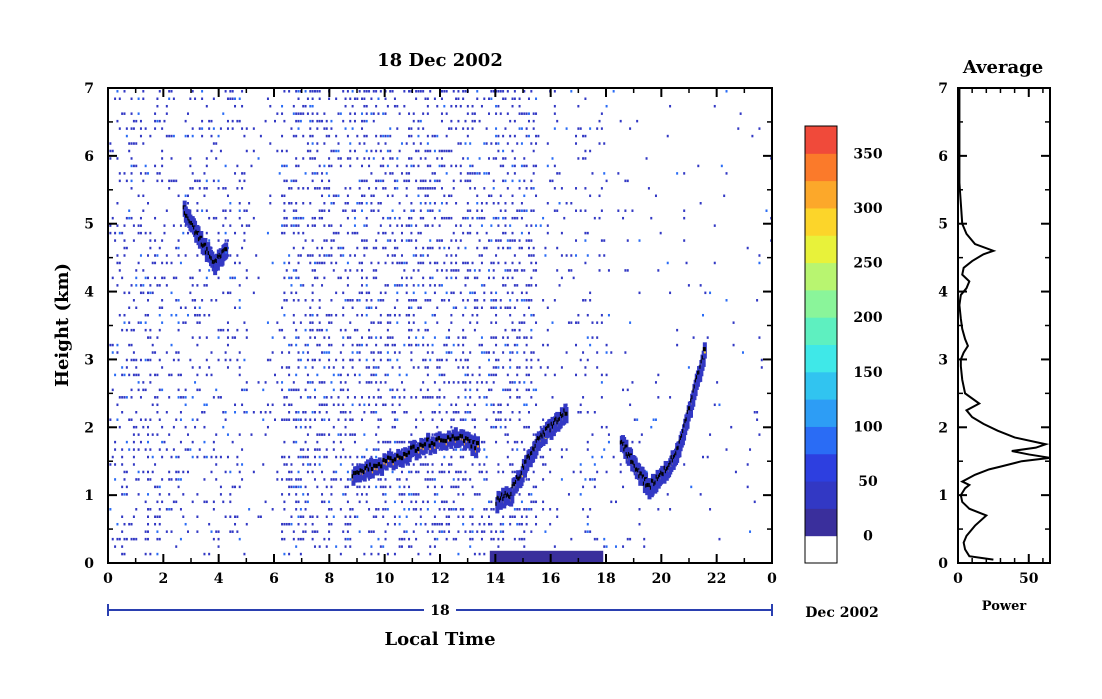 Image resolution: width=1102 pixels, height=699 pixels. I want to click on x-tick-label: 4, so click(219, 579).